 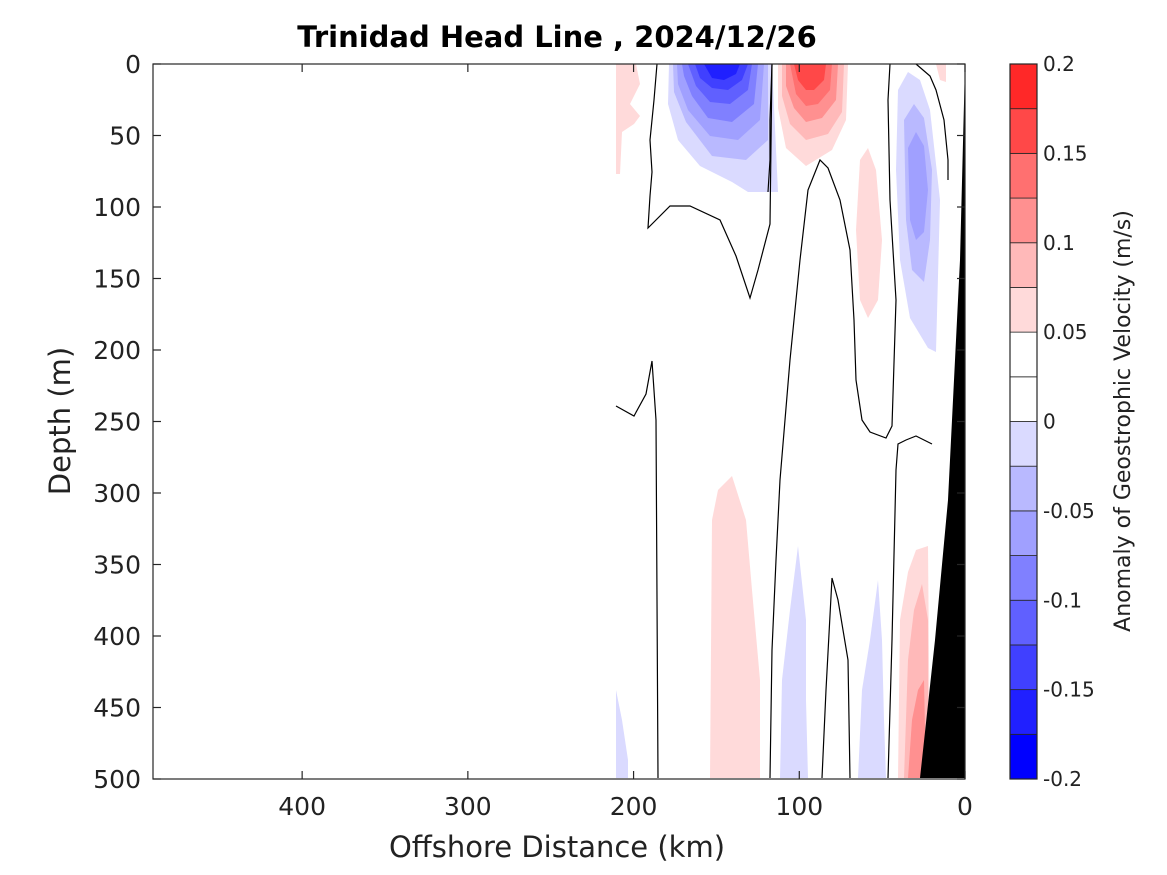 What do you see at coordinates (1062, 779) in the screenshot?
I see `colorbar-tick-label: -0.2` at bounding box center [1062, 779].